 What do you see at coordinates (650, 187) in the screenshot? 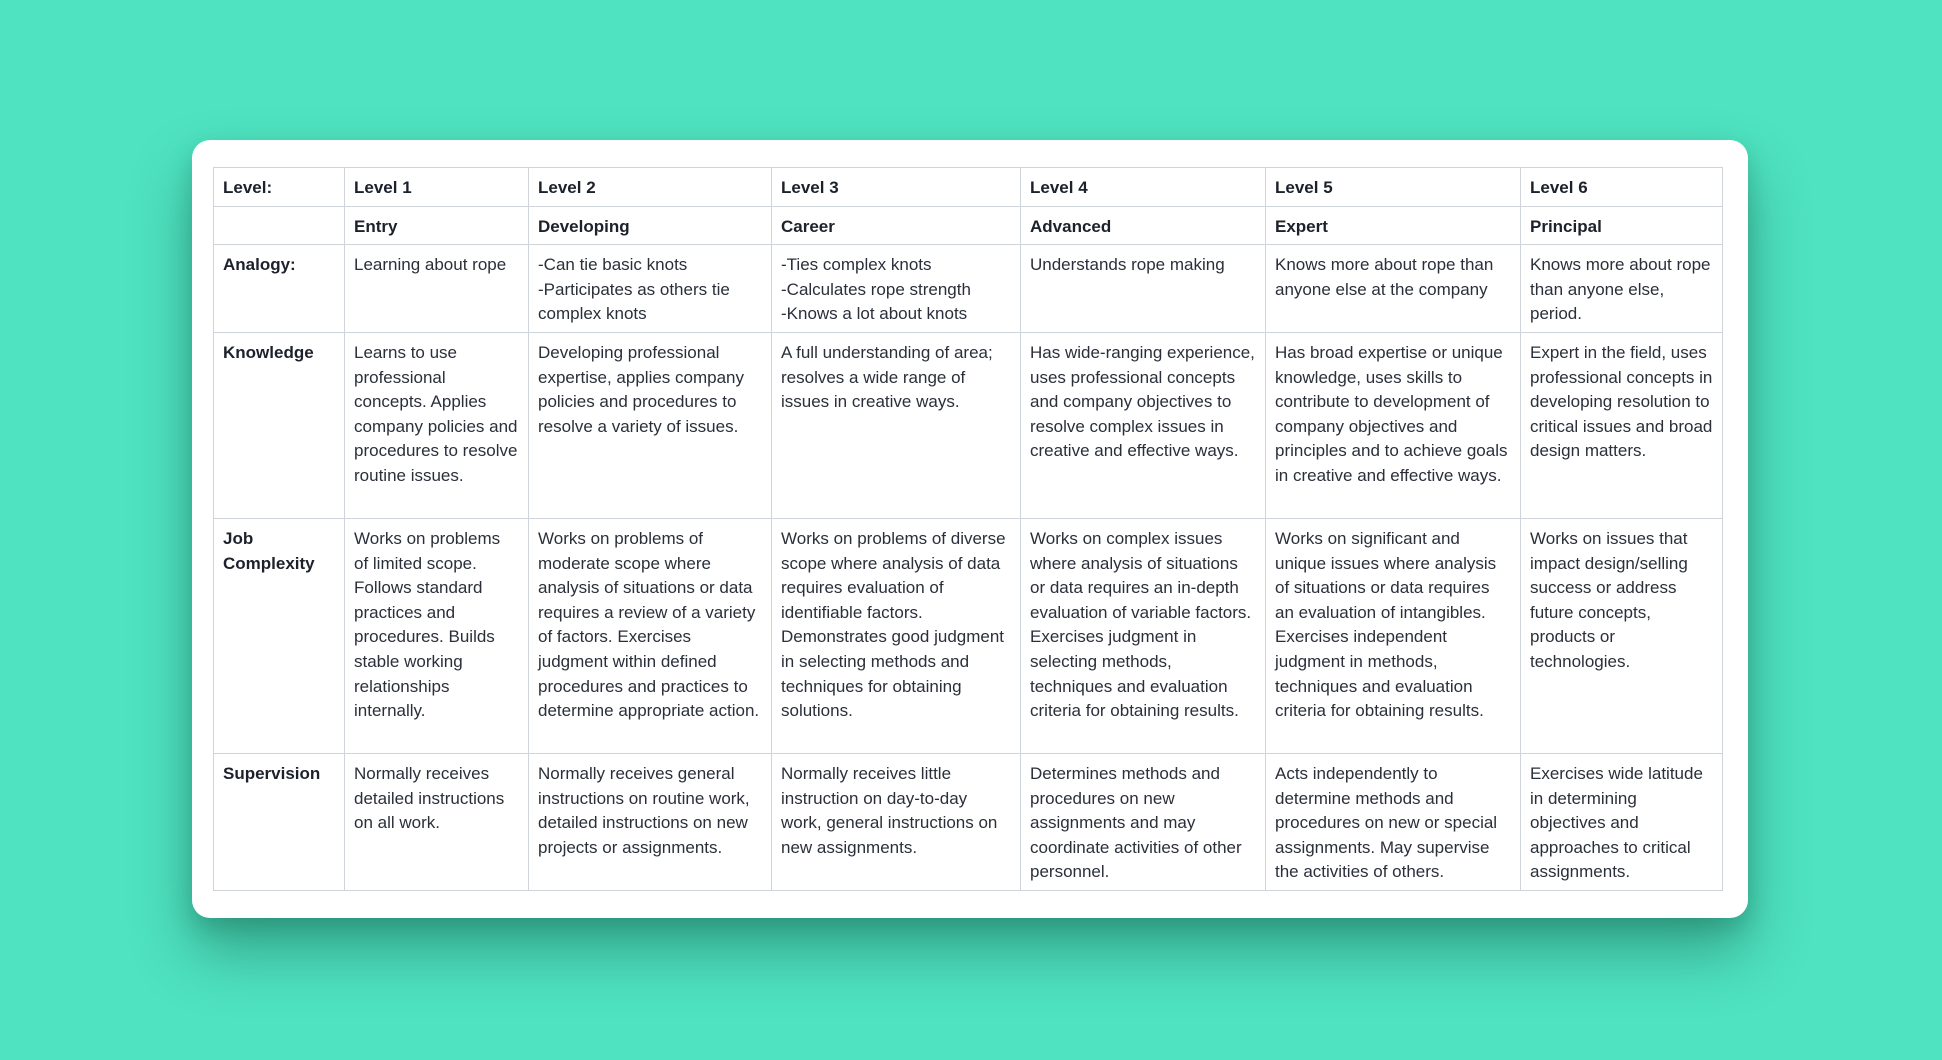
I see `level-2-header: Level 2` at bounding box center [650, 187].